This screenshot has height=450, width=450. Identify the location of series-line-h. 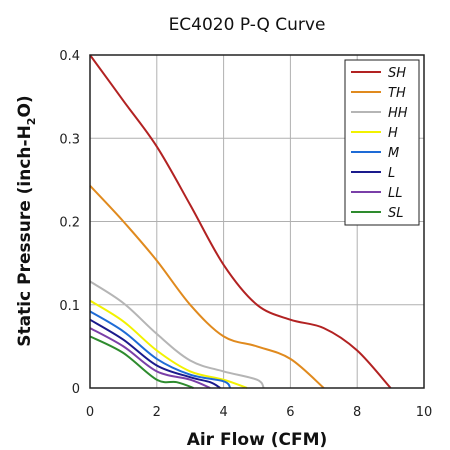
(168, 344).